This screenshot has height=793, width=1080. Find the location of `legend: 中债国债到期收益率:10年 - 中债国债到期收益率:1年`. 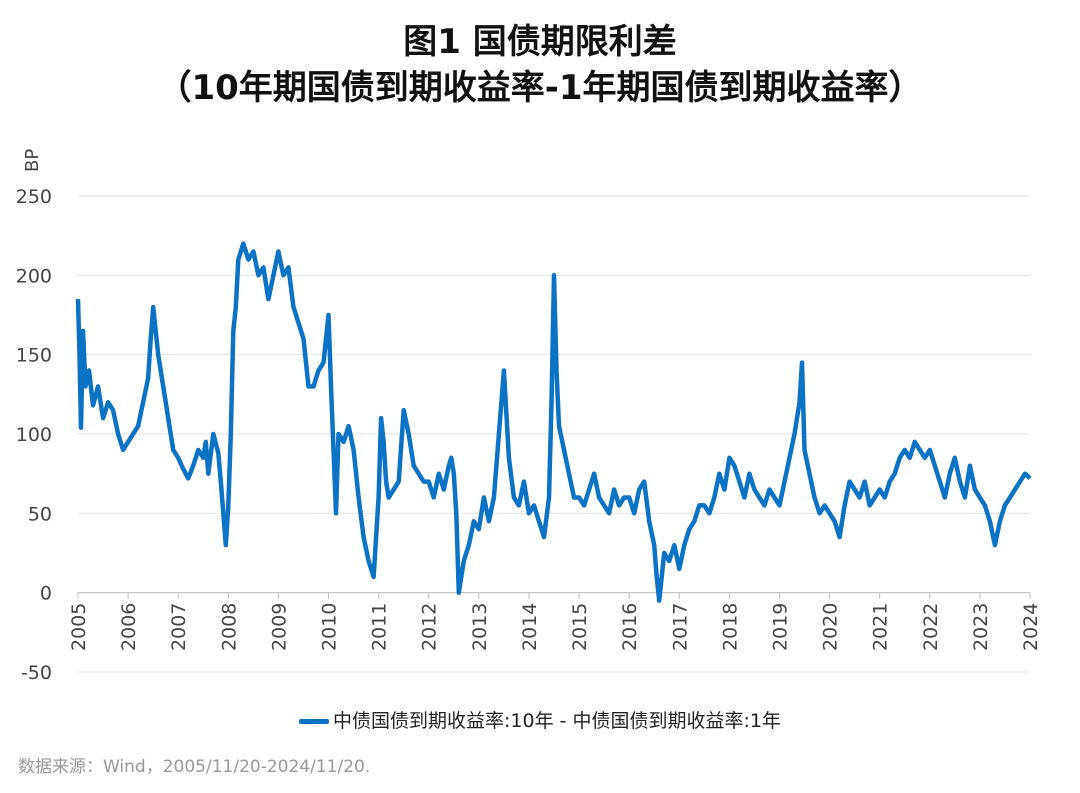

legend: 中债国债到期收益率:10年 - 中债国债到期收益率:1年 is located at coordinates (540, 719).